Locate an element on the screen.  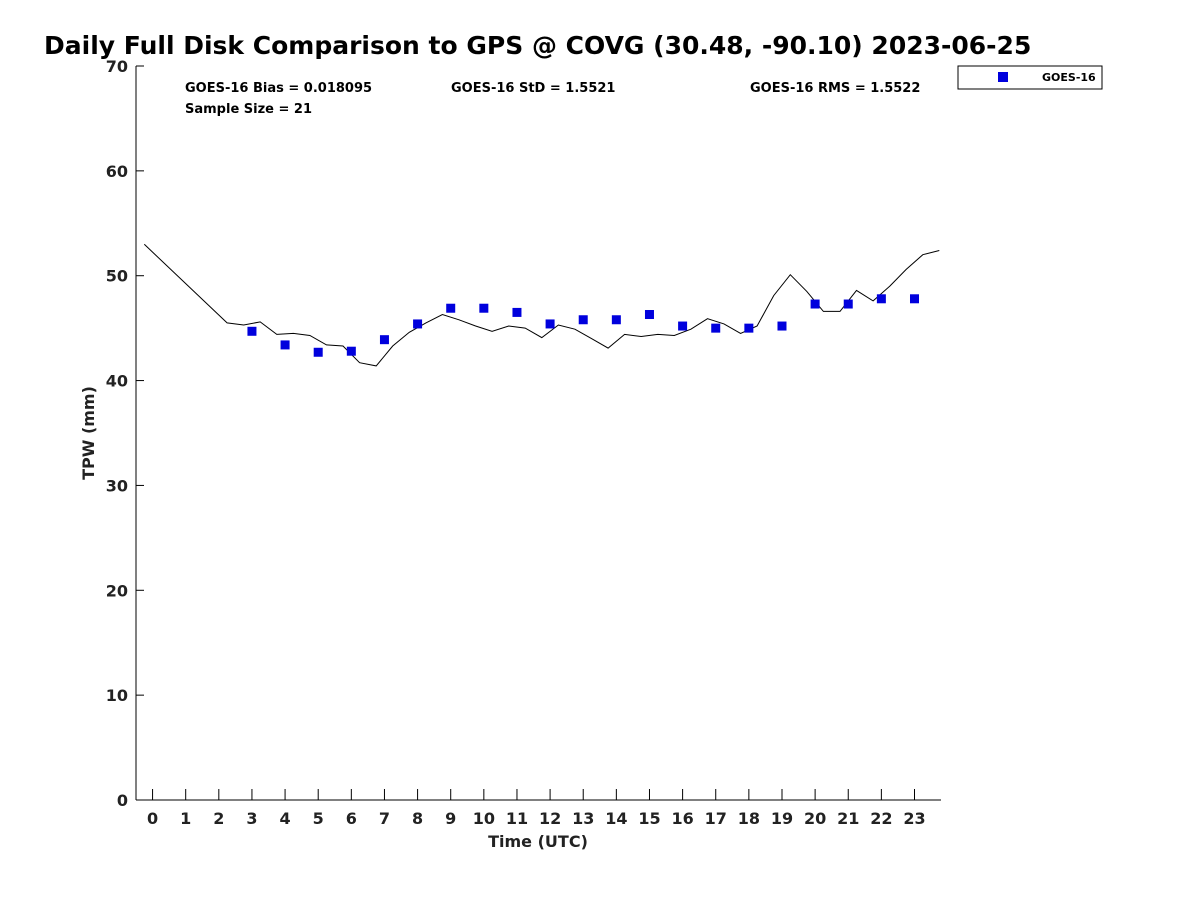
x-tick-label: 16 is located at coordinates (682, 818).